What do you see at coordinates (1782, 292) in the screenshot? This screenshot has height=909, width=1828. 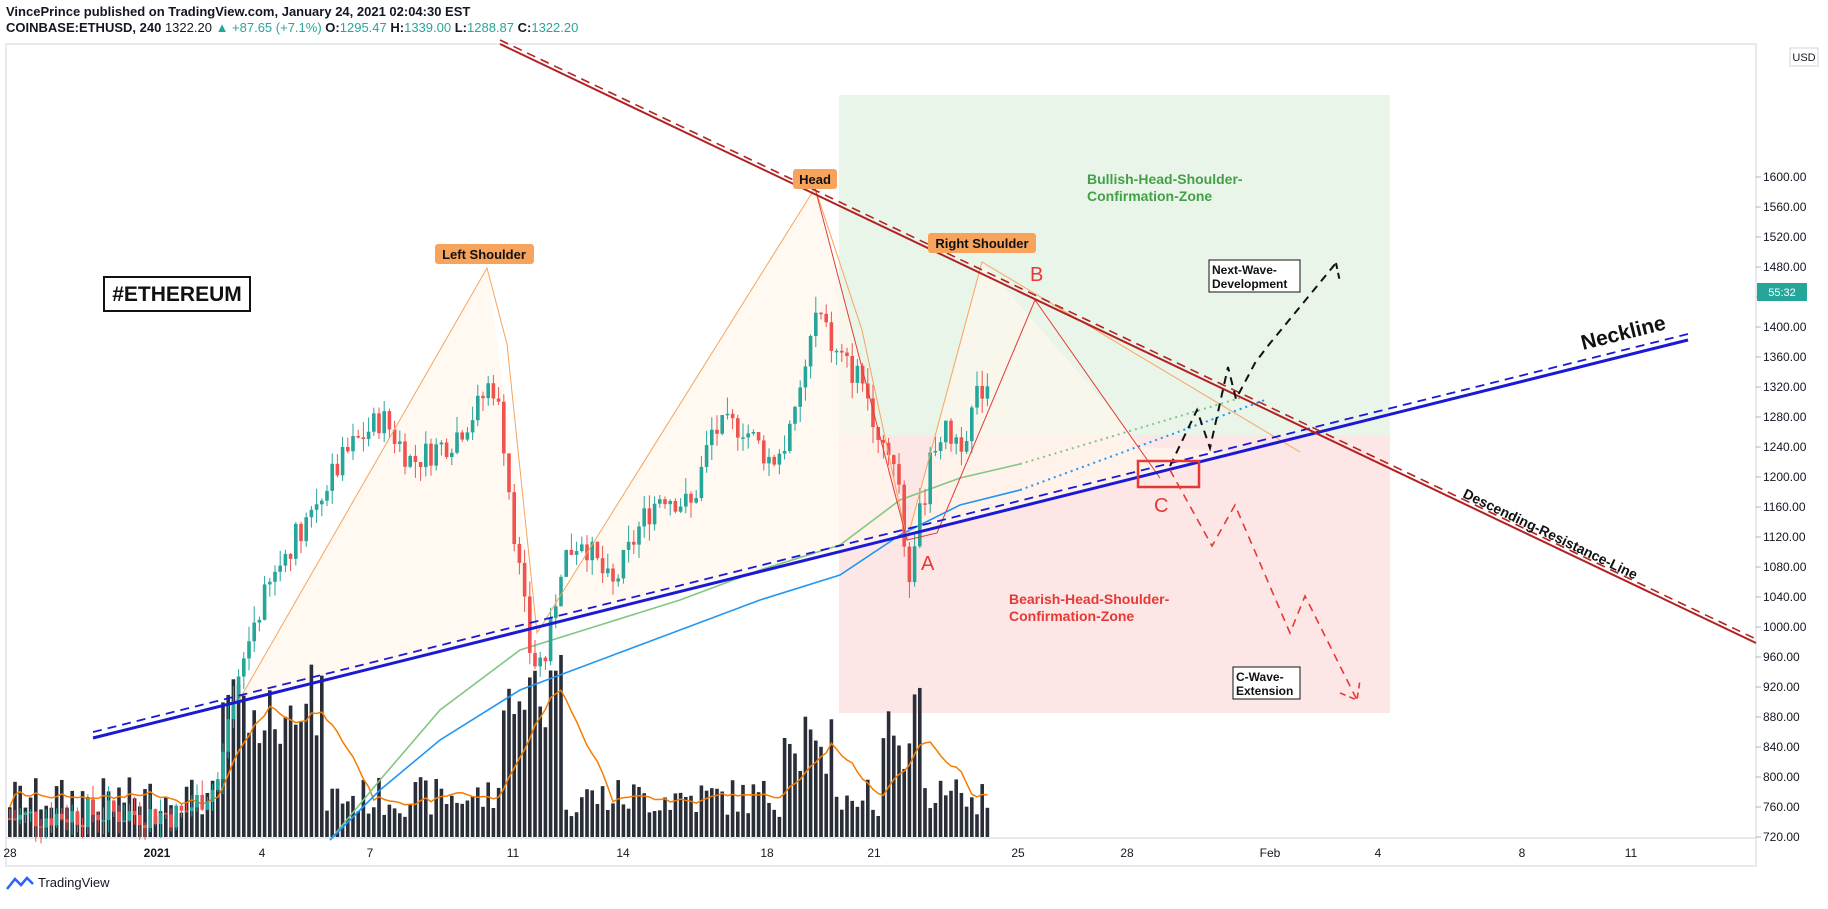 I see `countdown-badge` at bounding box center [1782, 292].